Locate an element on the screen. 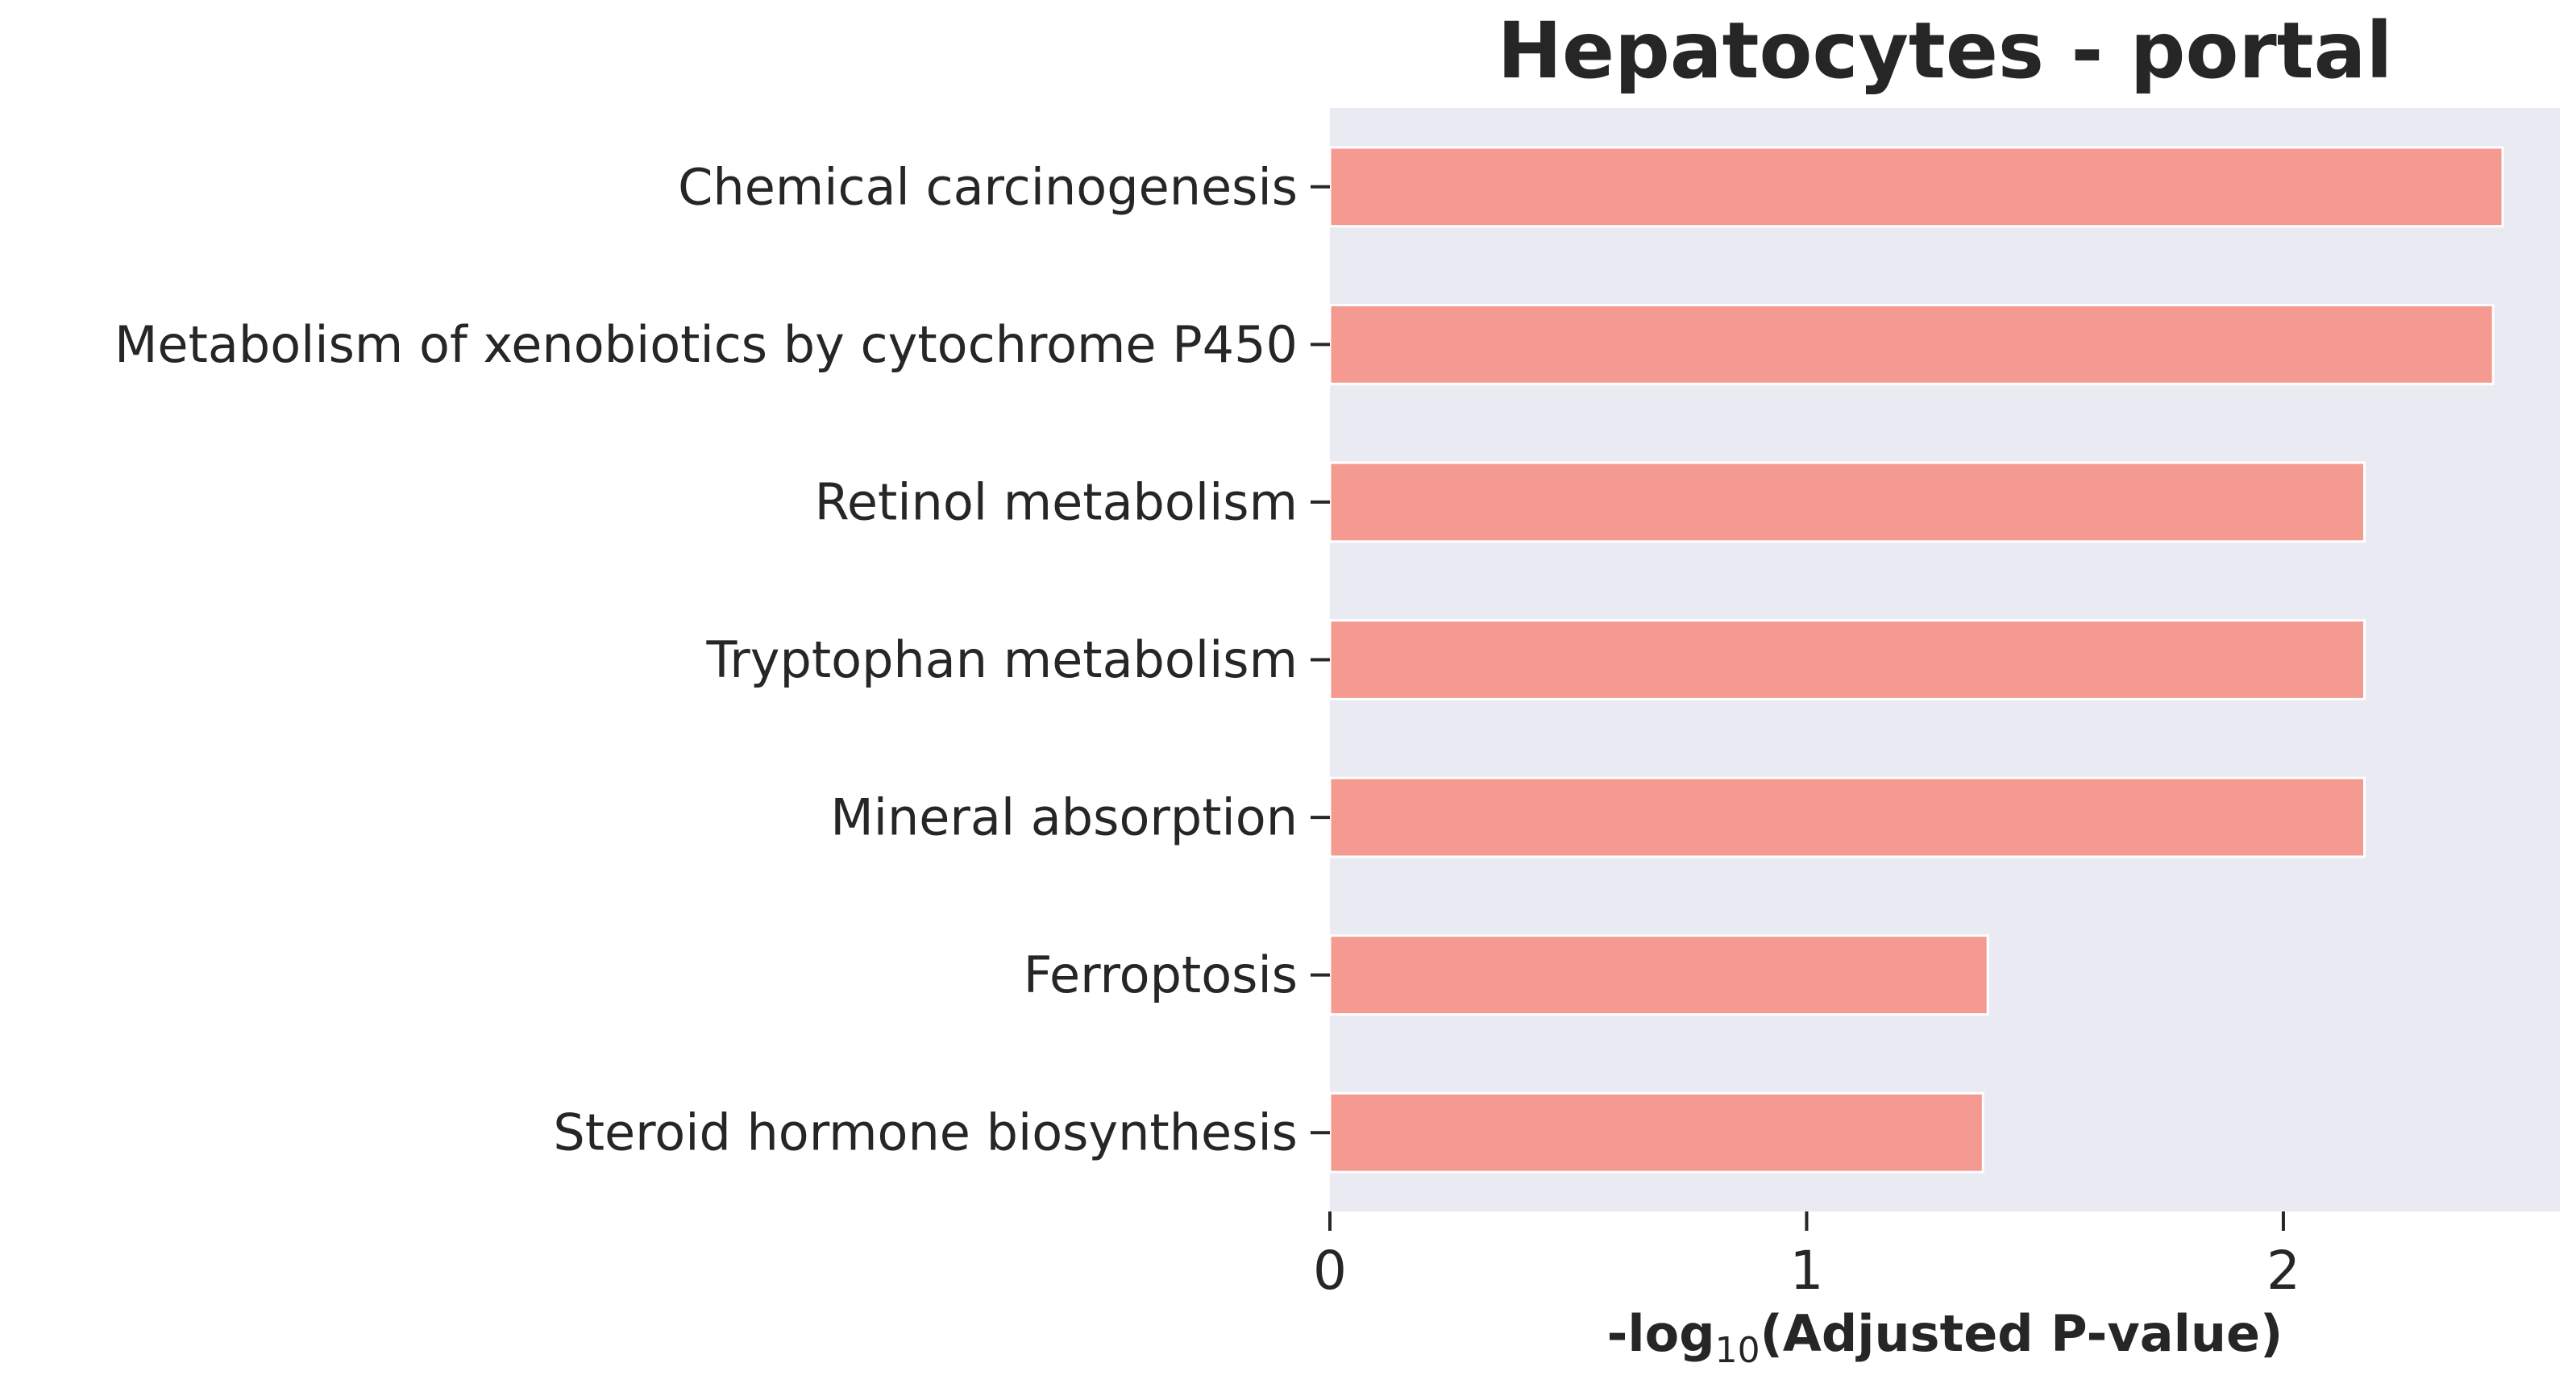 The height and width of the screenshot is (1392, 2576). x-axis: 0 1 2 is located at coordinates (1806, 1256).